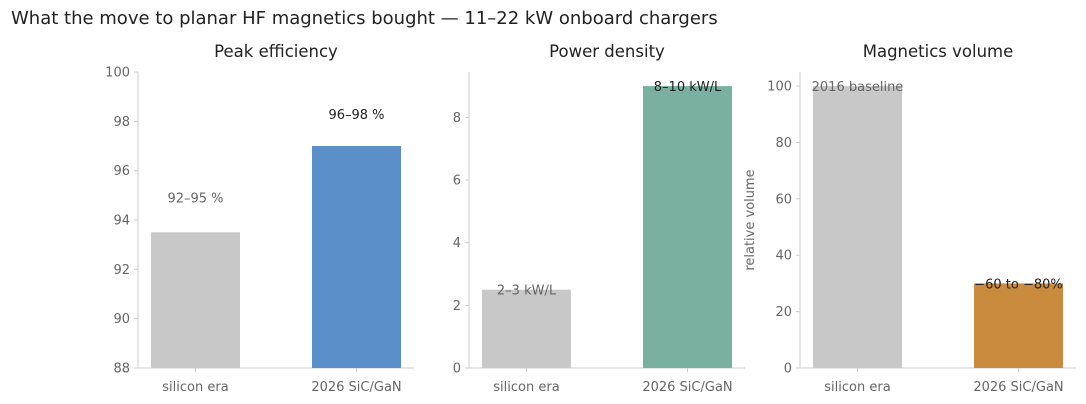  Describe the element at coordinates (121, 270) in the screenshot. I see `y-tick-label: 92` at that location.